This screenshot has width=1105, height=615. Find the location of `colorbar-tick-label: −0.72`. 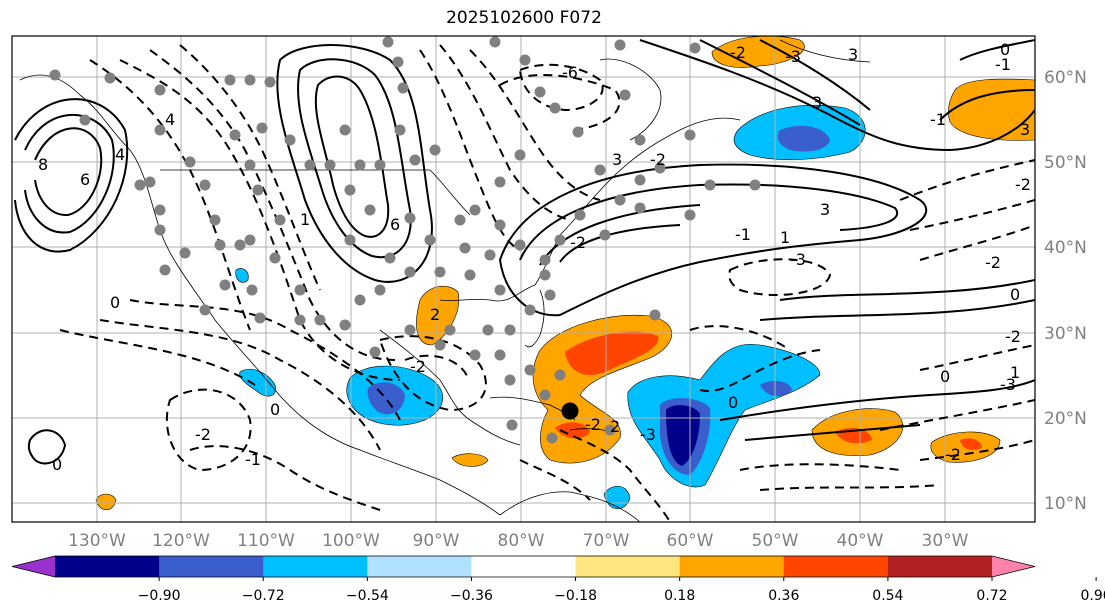

colorbar-tick-label: −0.72 is located at coordinates (263, 596).